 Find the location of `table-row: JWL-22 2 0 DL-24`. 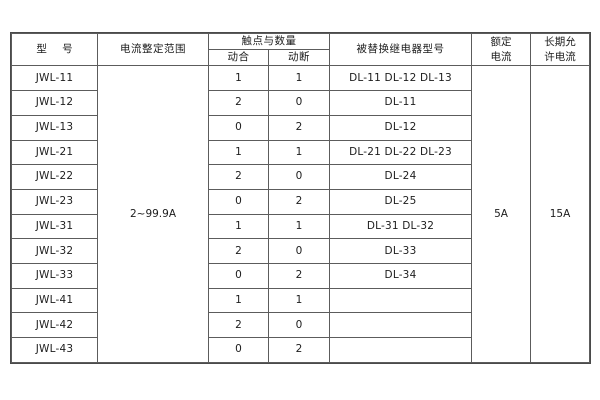

table-row: JWL-22 2 0 DL-24 is located at coordinates (300, 177).